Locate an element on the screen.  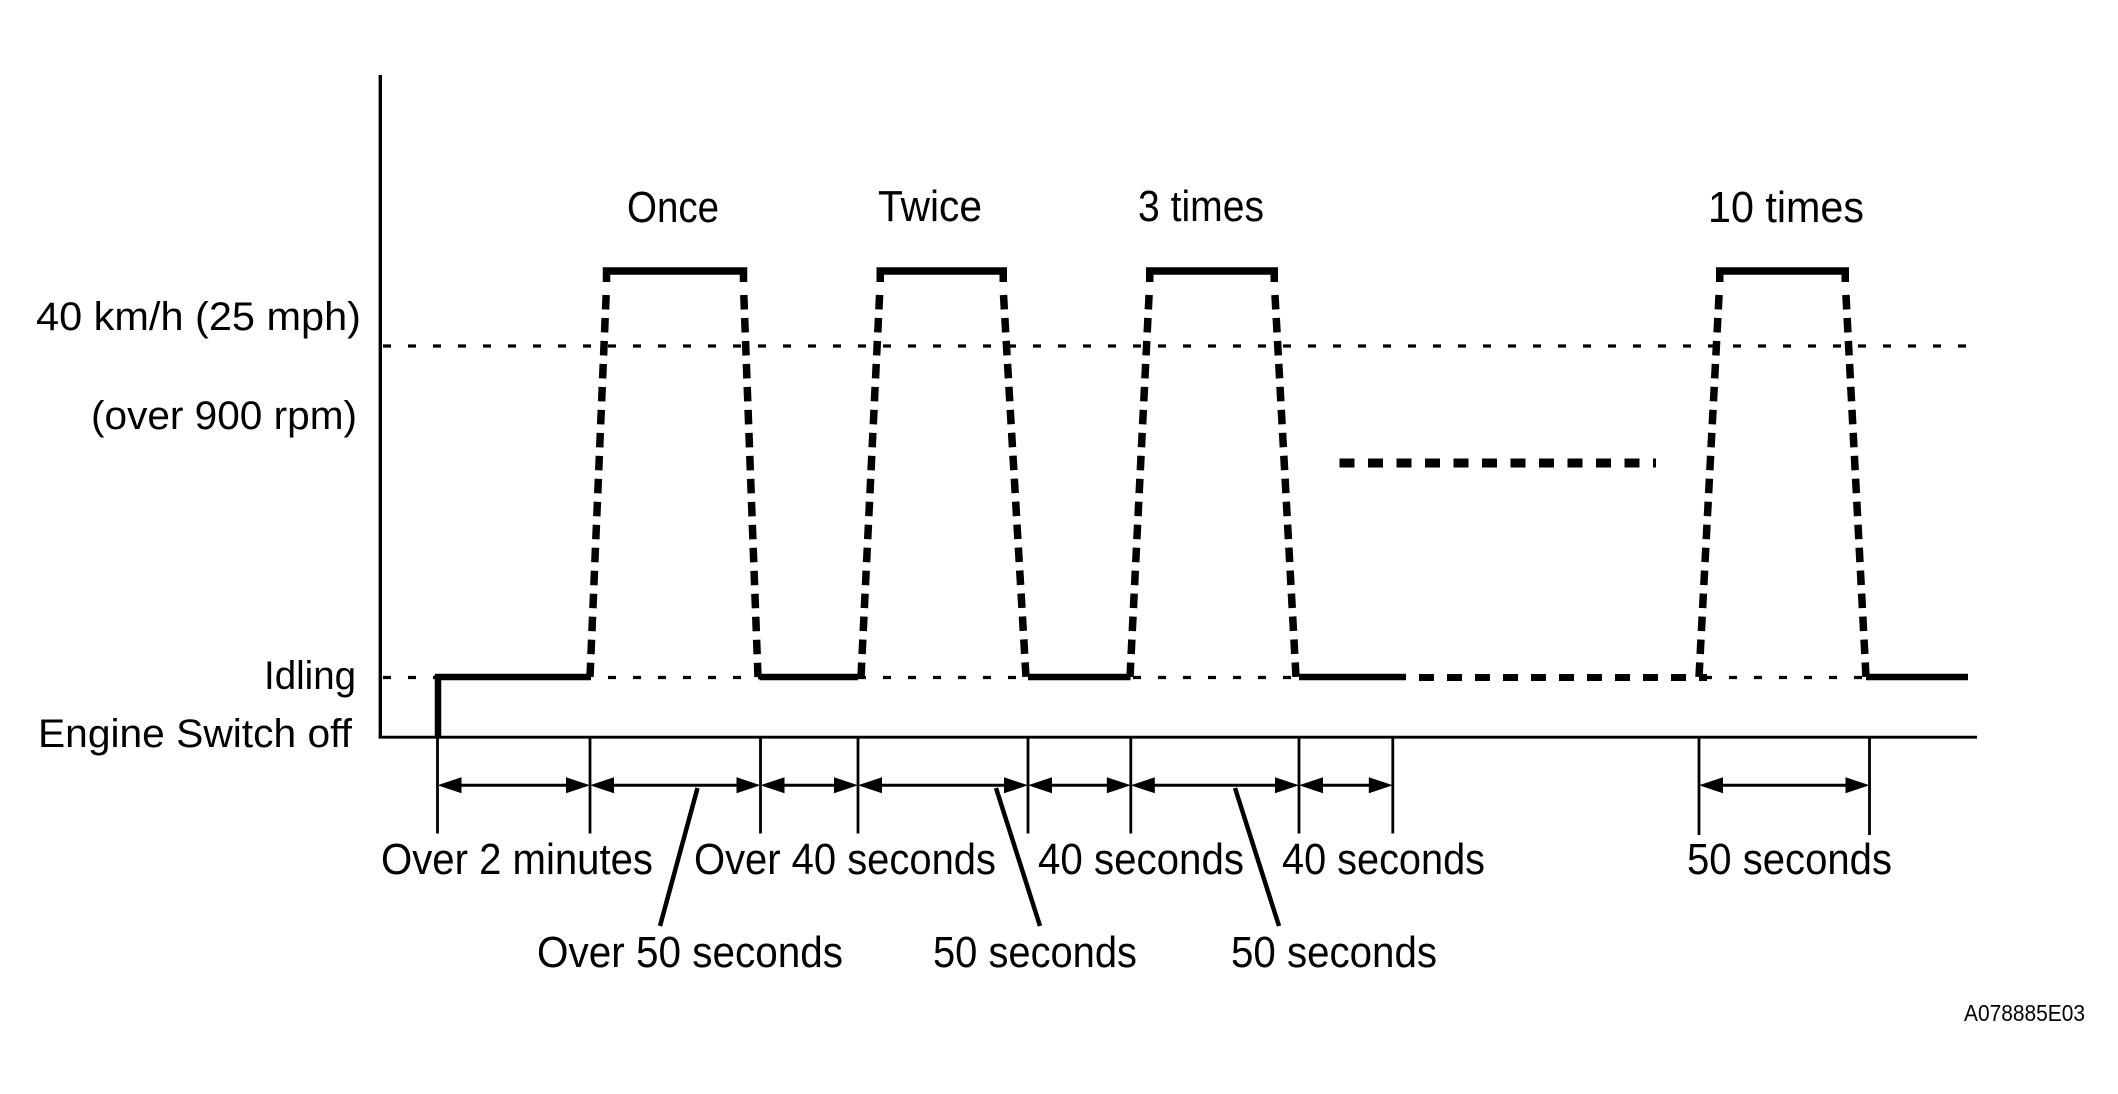
svg-text: Twice is located at coordinates (930, 206).